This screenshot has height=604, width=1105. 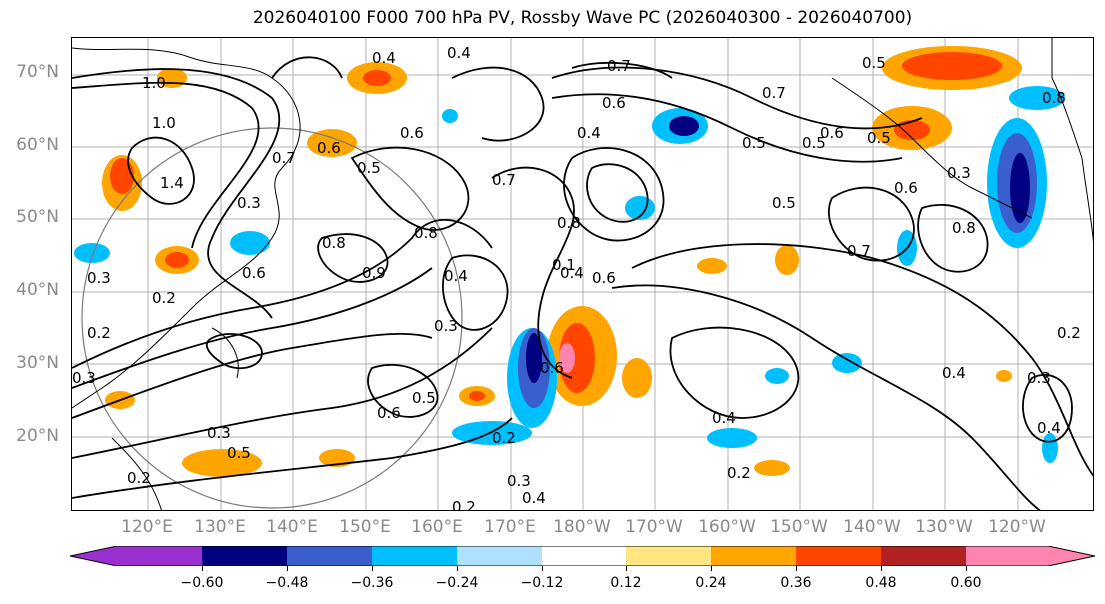 What do you see at coordinates (796, 583) in the screenshot?
I see `colorbar-tick: 0.36` at bounding box center [796, 583].